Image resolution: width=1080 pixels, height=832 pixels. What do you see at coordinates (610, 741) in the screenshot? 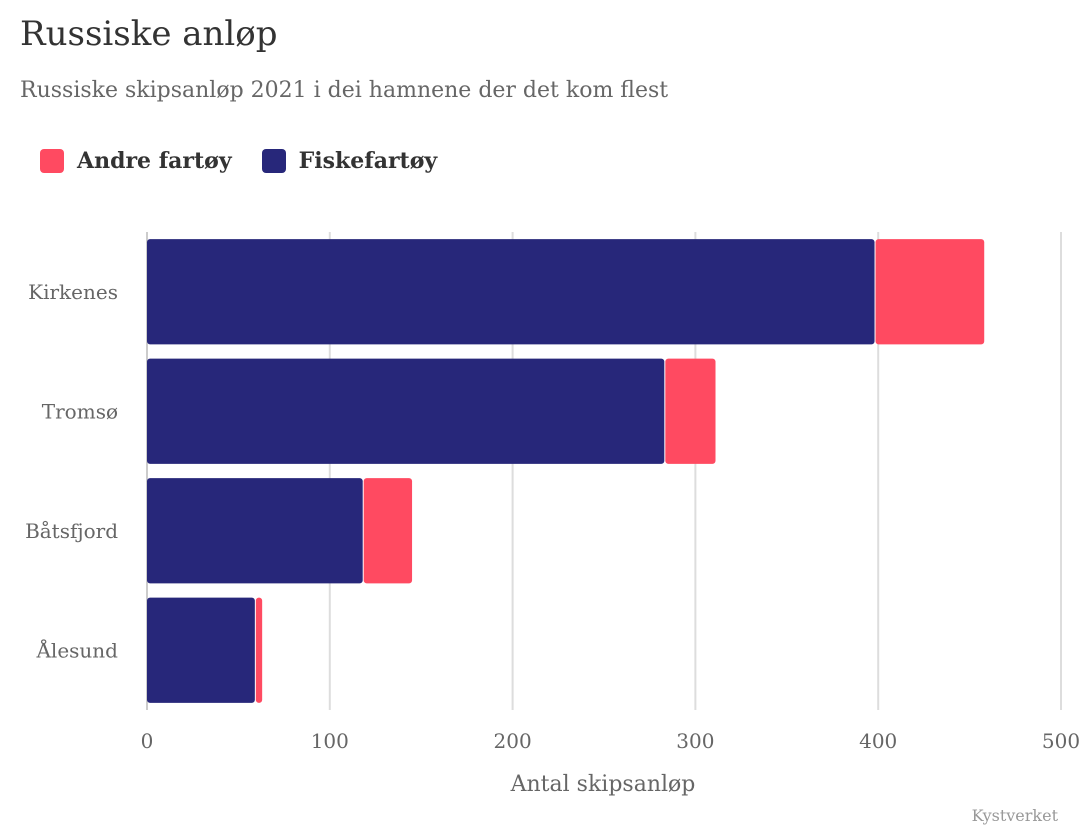
I see `x-tick-labels: 0 100 200 300 400 500` at bounding box center [610, 741].